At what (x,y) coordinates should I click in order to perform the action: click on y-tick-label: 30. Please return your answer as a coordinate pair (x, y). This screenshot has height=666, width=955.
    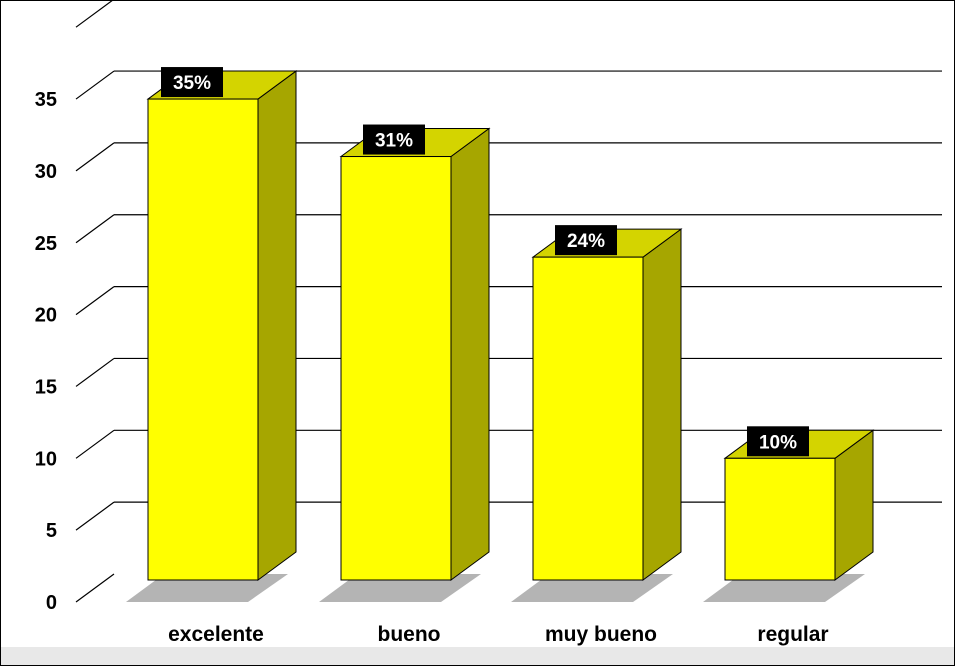
    Looking at the image, I should click on (46, 172).